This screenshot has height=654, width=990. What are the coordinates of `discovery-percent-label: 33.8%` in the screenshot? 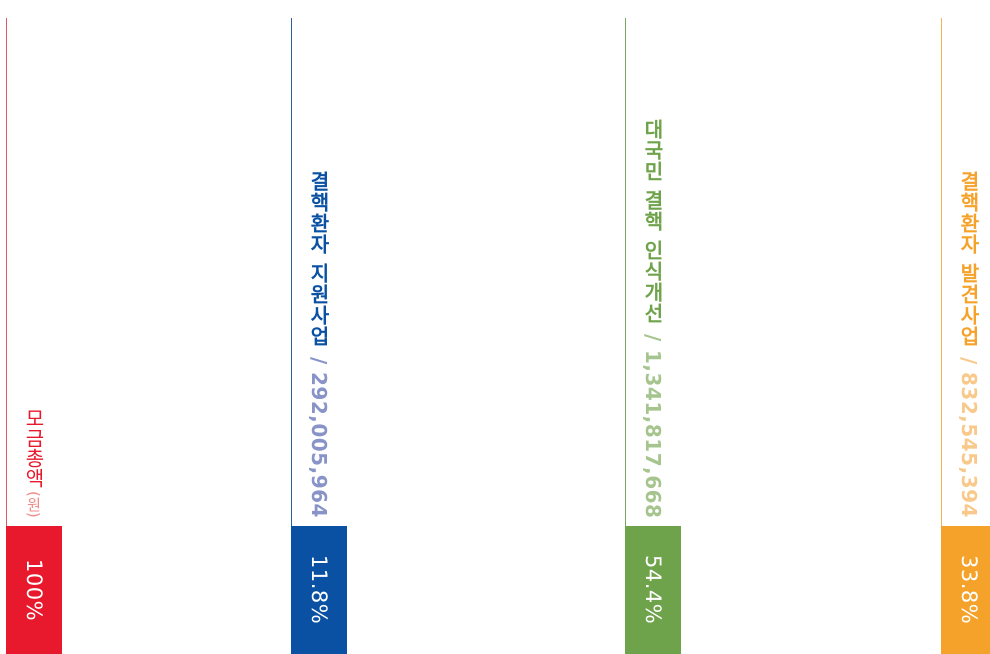 It's located at (969, 590).